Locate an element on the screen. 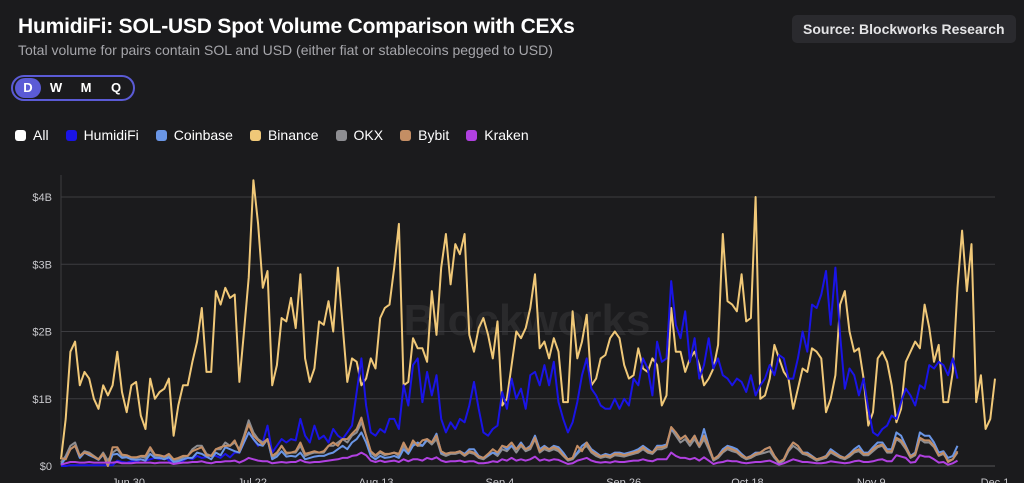 This screenshot has height=483, width=1024. series-line-coinbase is located at coordinates (509, 447).